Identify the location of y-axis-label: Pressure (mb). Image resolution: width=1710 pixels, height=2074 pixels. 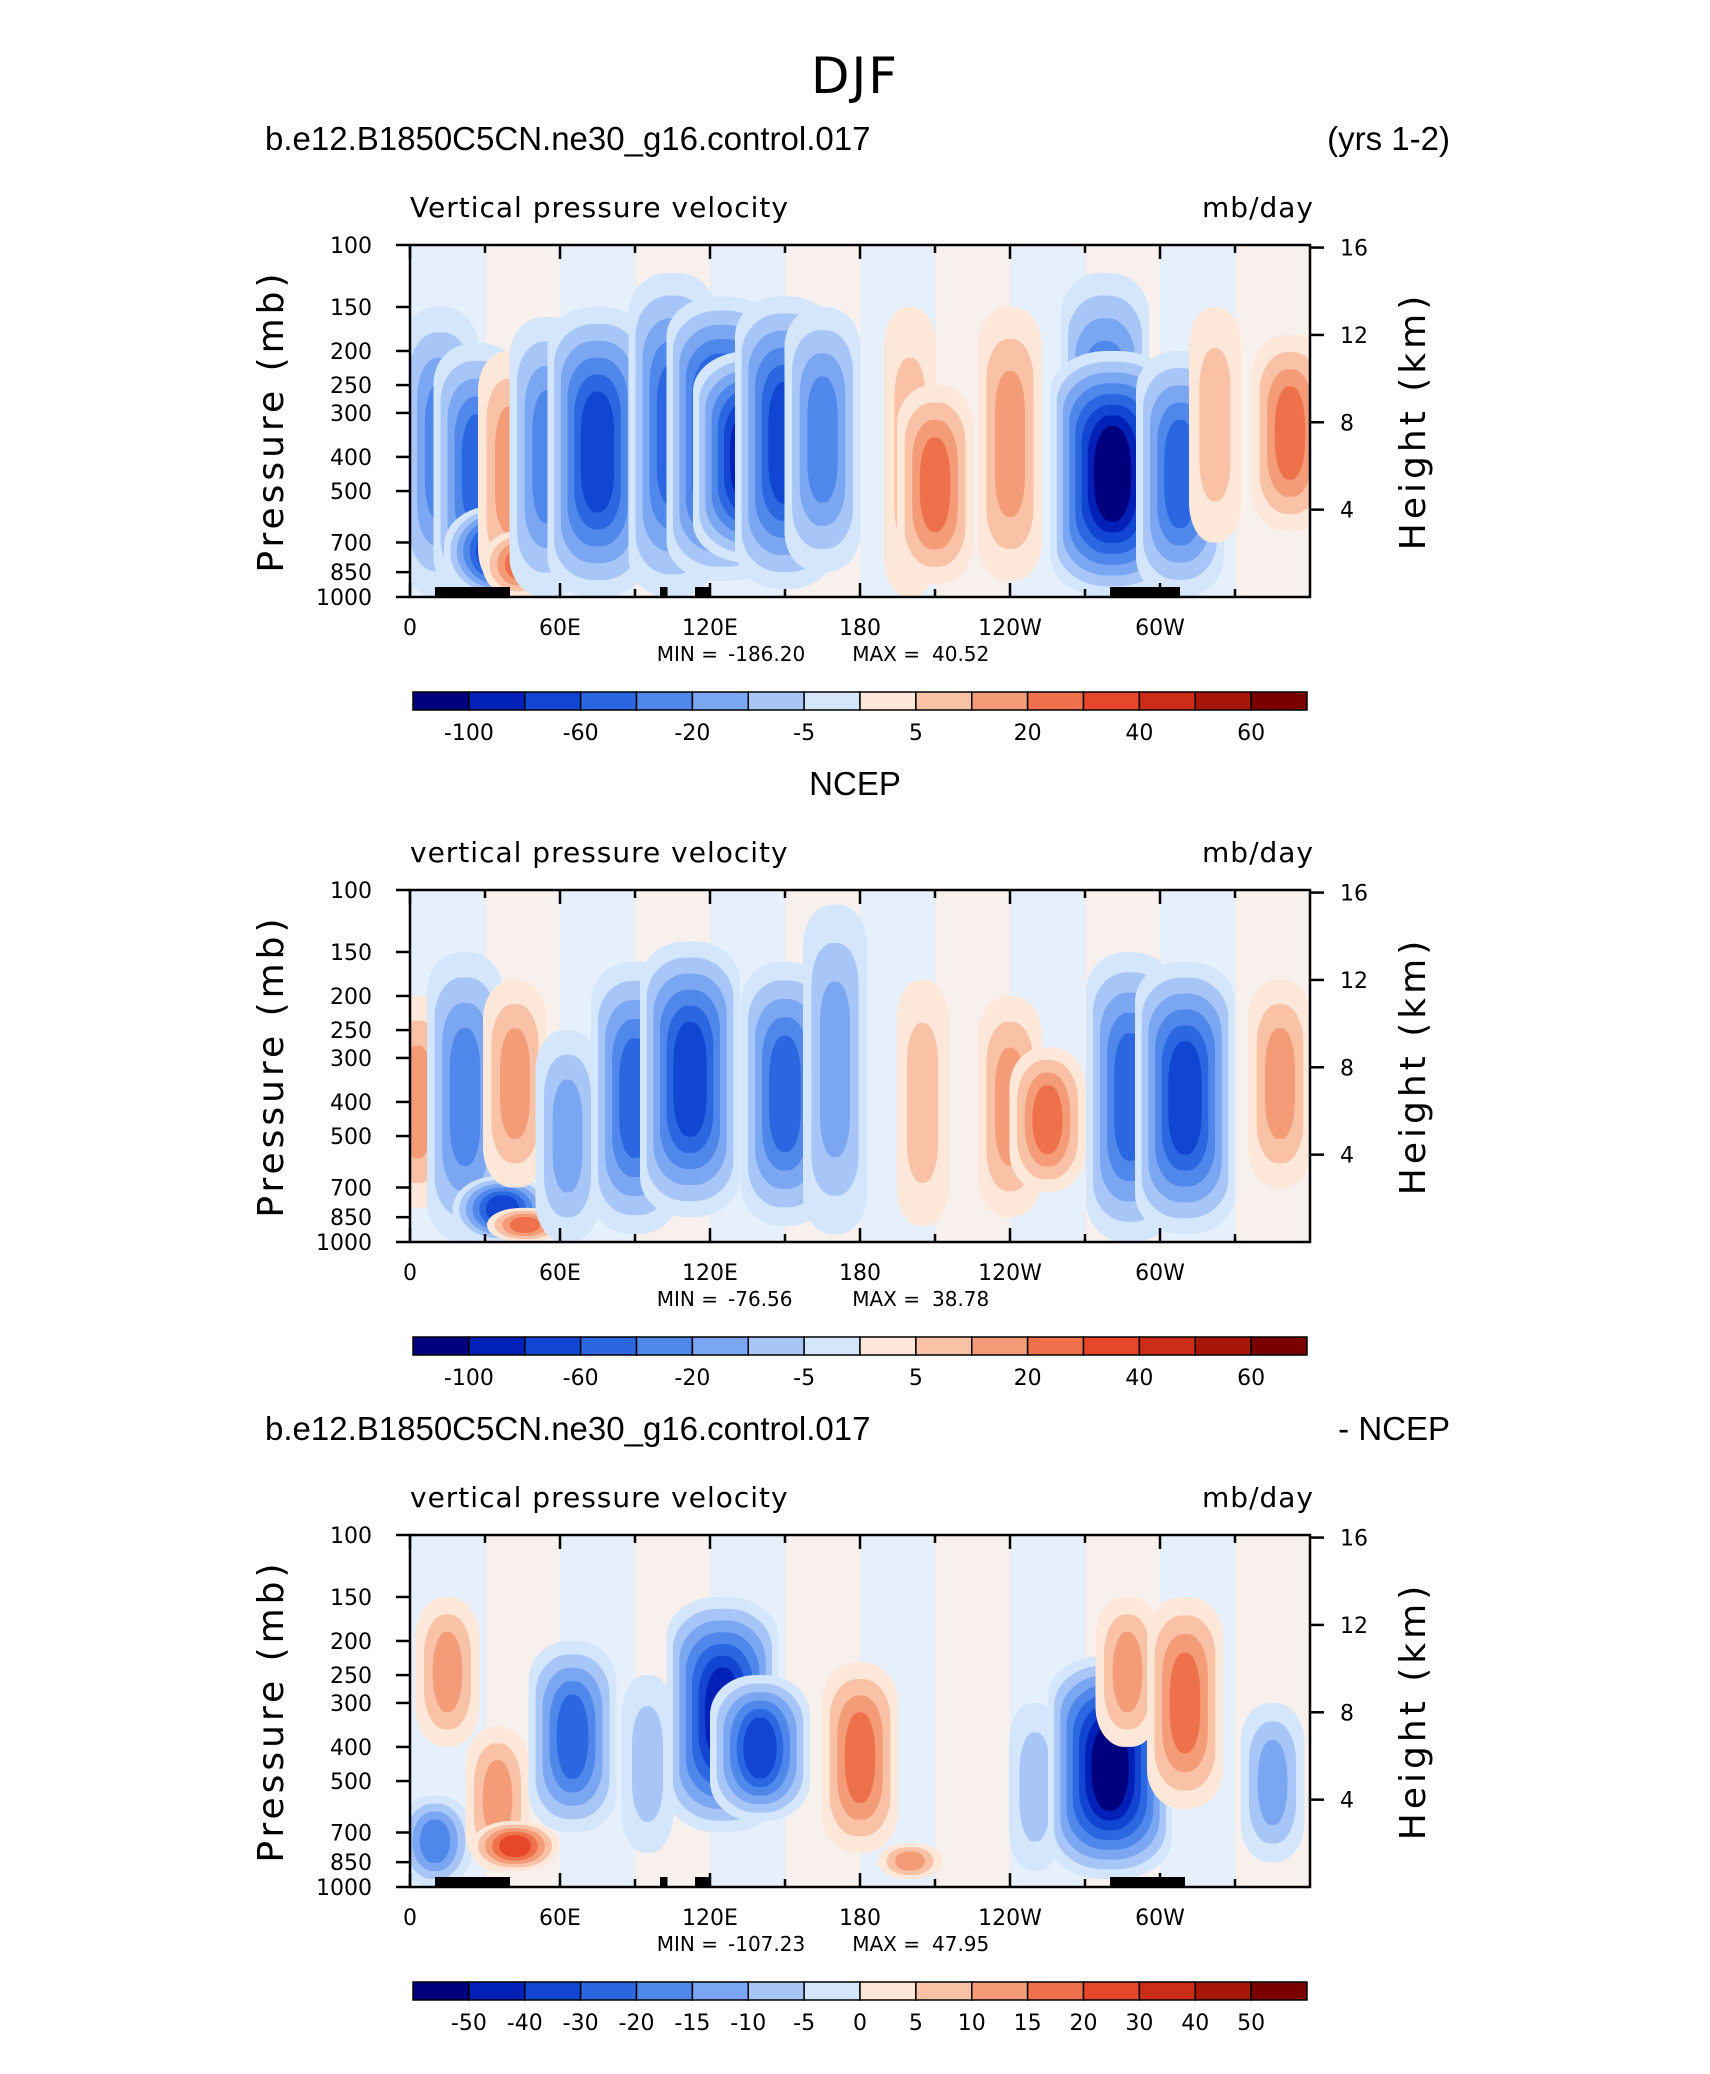
(271, 1065).